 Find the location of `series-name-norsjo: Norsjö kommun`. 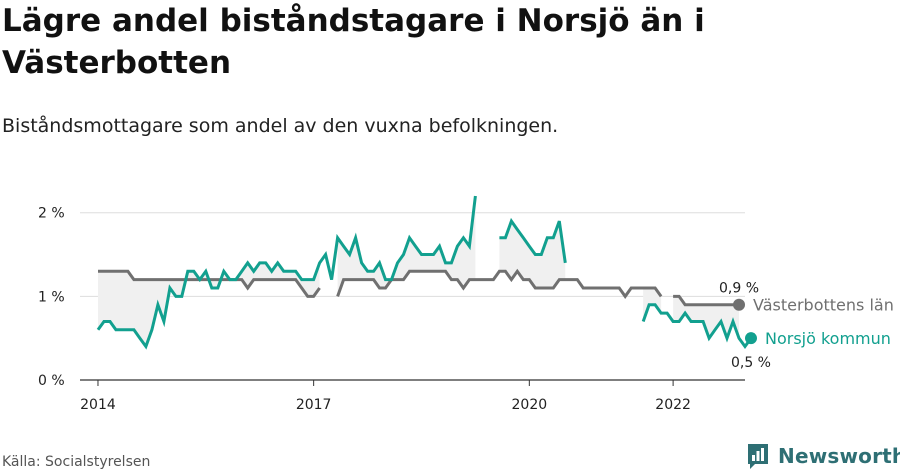

series-name-norsjo: Norsjö kommun is located at coordinates (828, 338).